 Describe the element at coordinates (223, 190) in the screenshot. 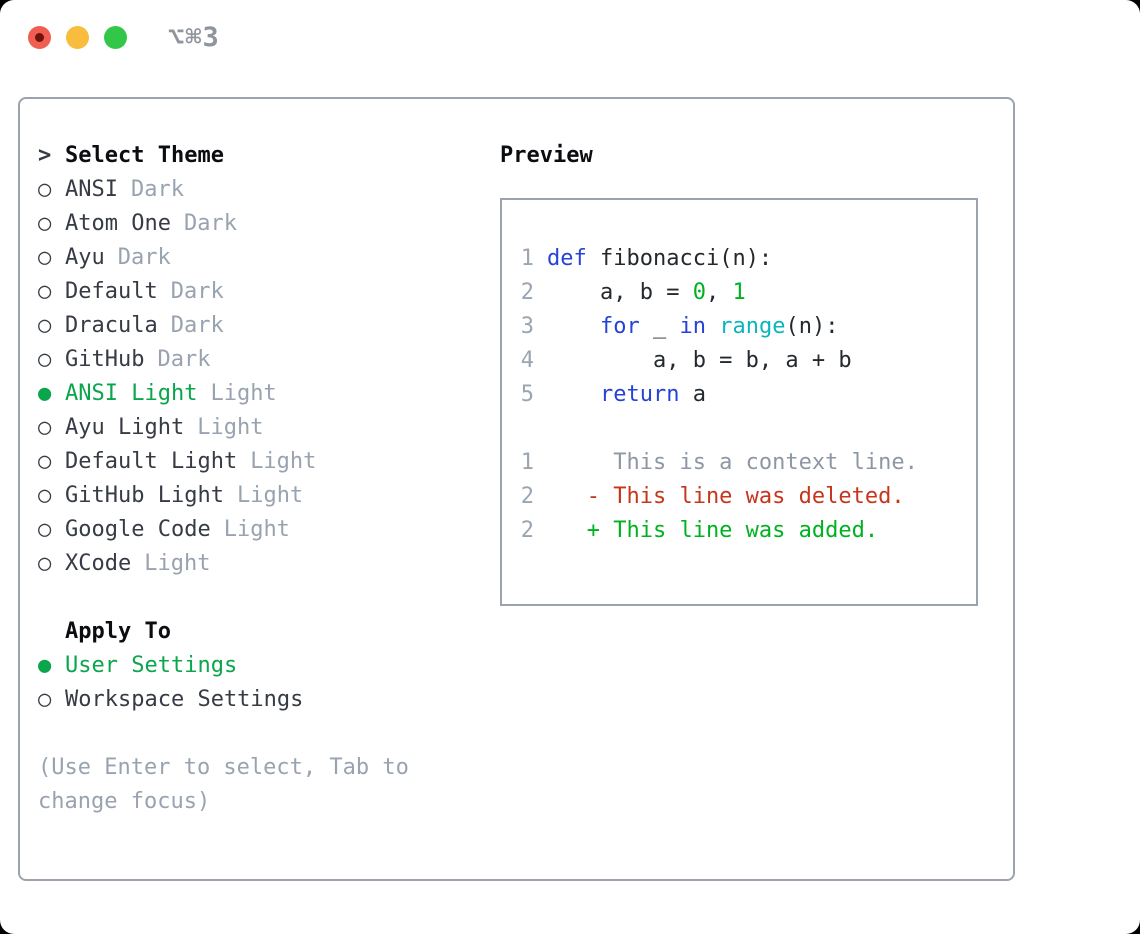

I see `theme-option-ansi: ○ ANSI Dark` at that location.